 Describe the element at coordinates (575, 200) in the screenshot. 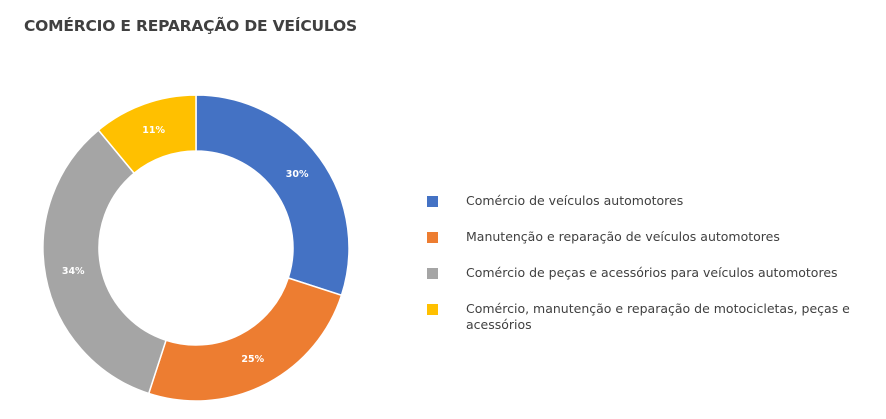

I see `legend-label-1: Comércio de veículos automotores` at that location.